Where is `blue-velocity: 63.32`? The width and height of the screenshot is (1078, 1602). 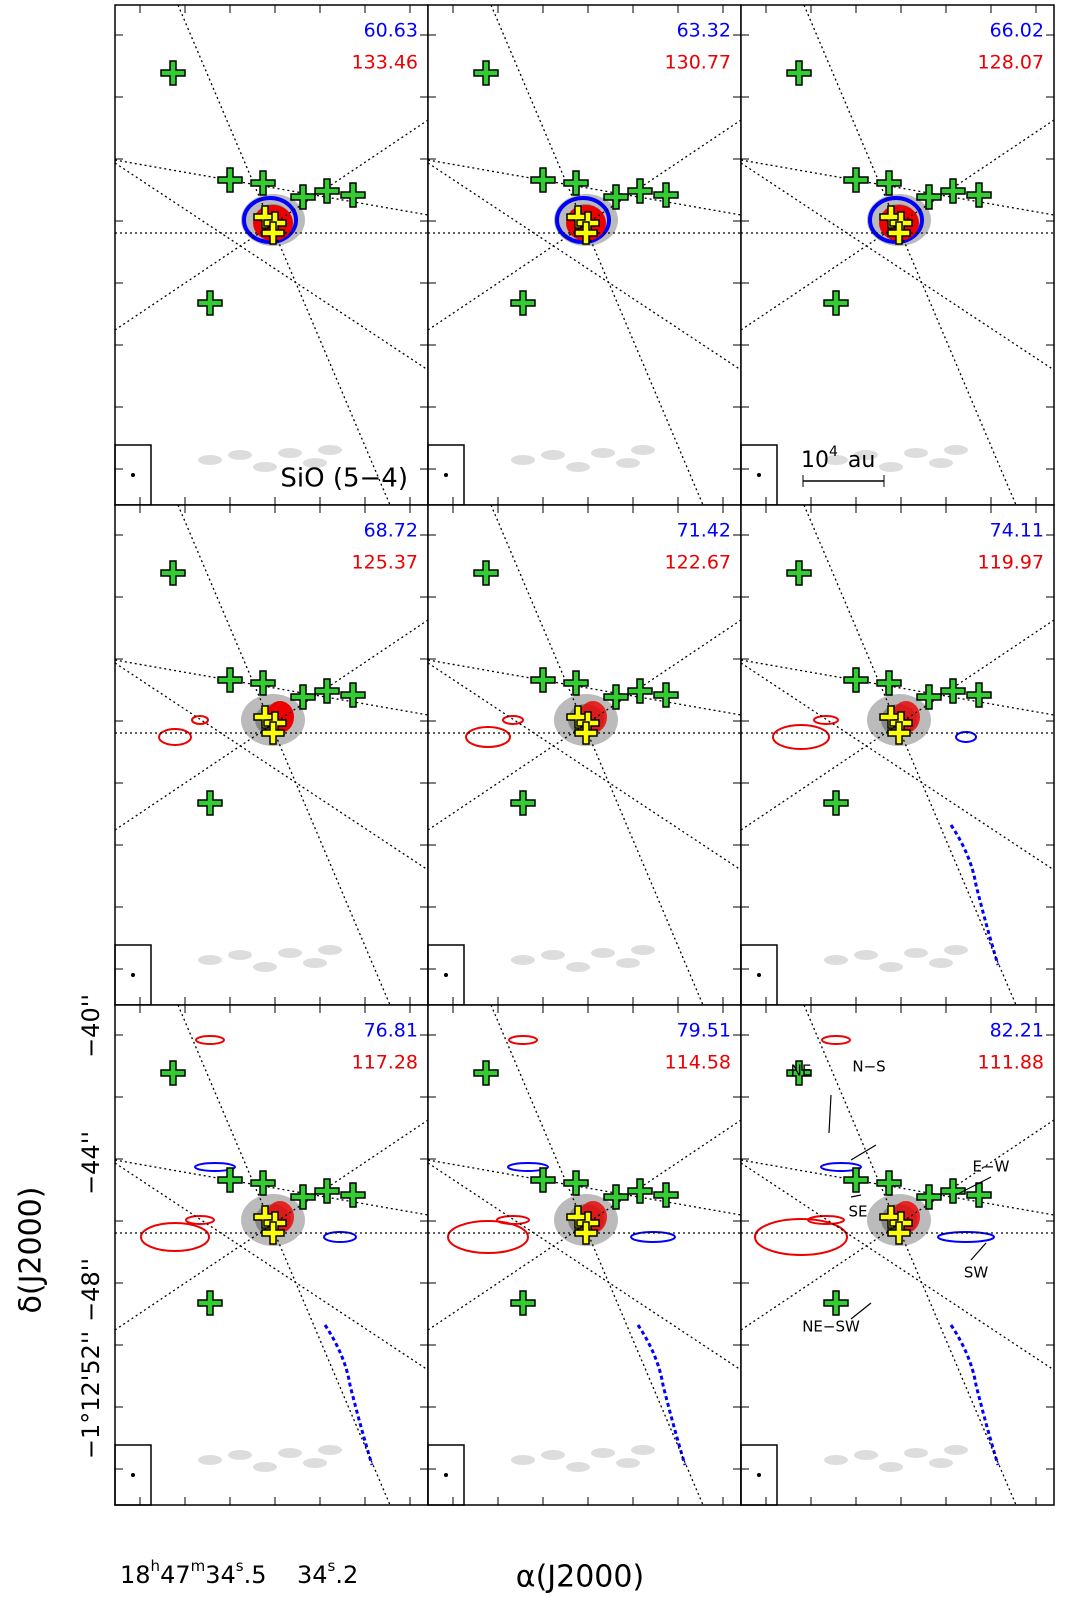 blue-velocity: 63.32 is located at coordinates (704, 31).